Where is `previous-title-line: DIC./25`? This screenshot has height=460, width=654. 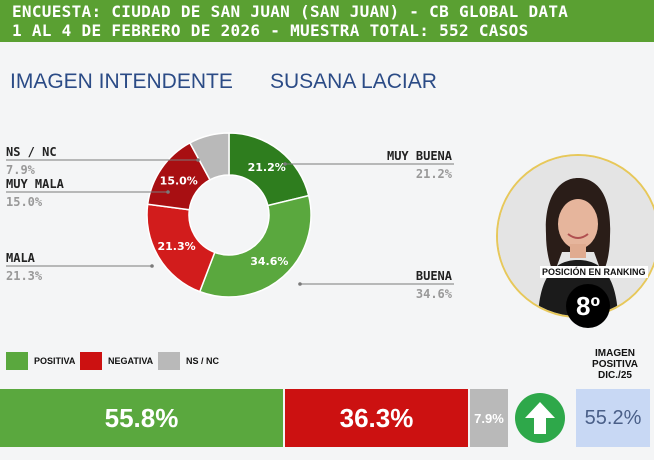 previous-title-line: DIC./25 is located at coordinates (615, 375).